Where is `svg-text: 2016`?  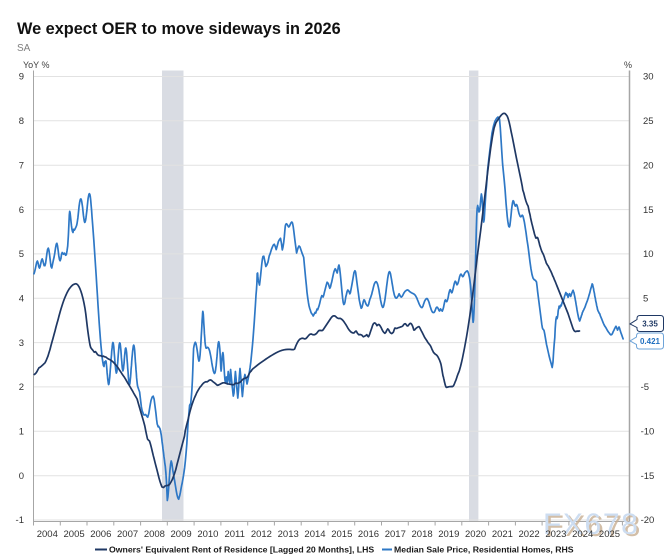
svg-text: 2016 is located at coordinates (368, 534).